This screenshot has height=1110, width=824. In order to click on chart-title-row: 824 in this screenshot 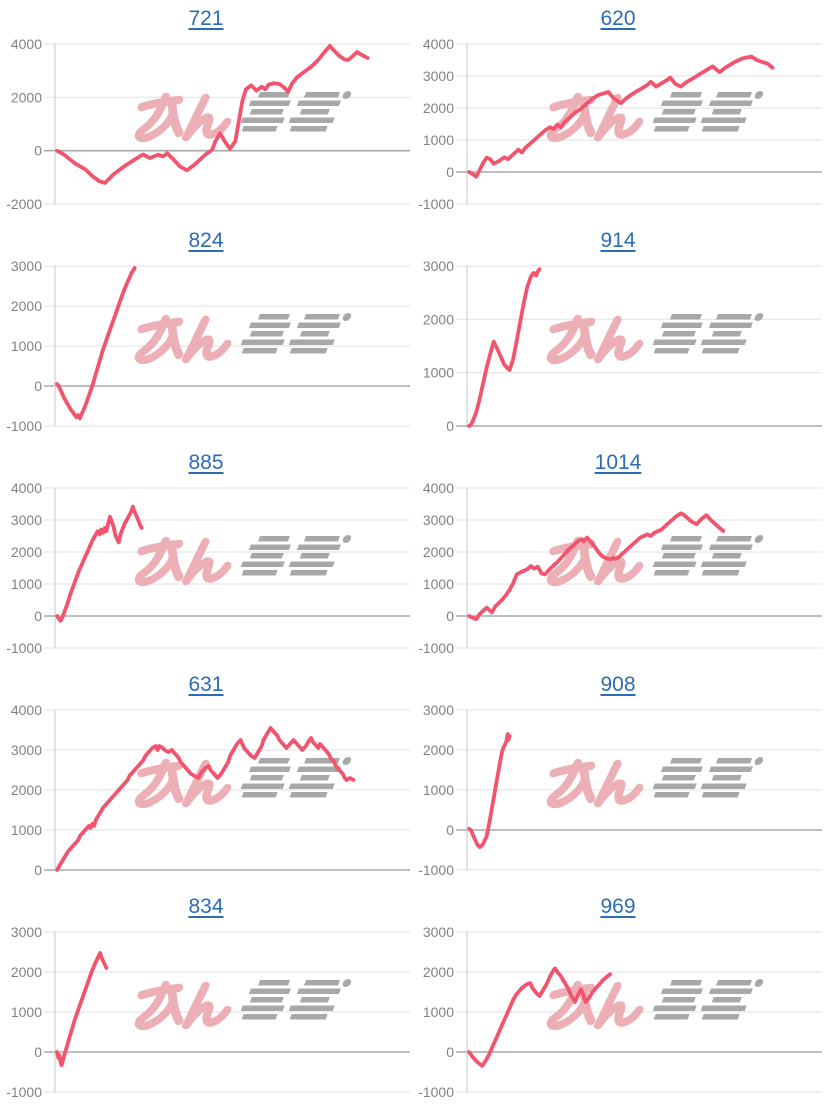, I will do `click(206, 239)`.